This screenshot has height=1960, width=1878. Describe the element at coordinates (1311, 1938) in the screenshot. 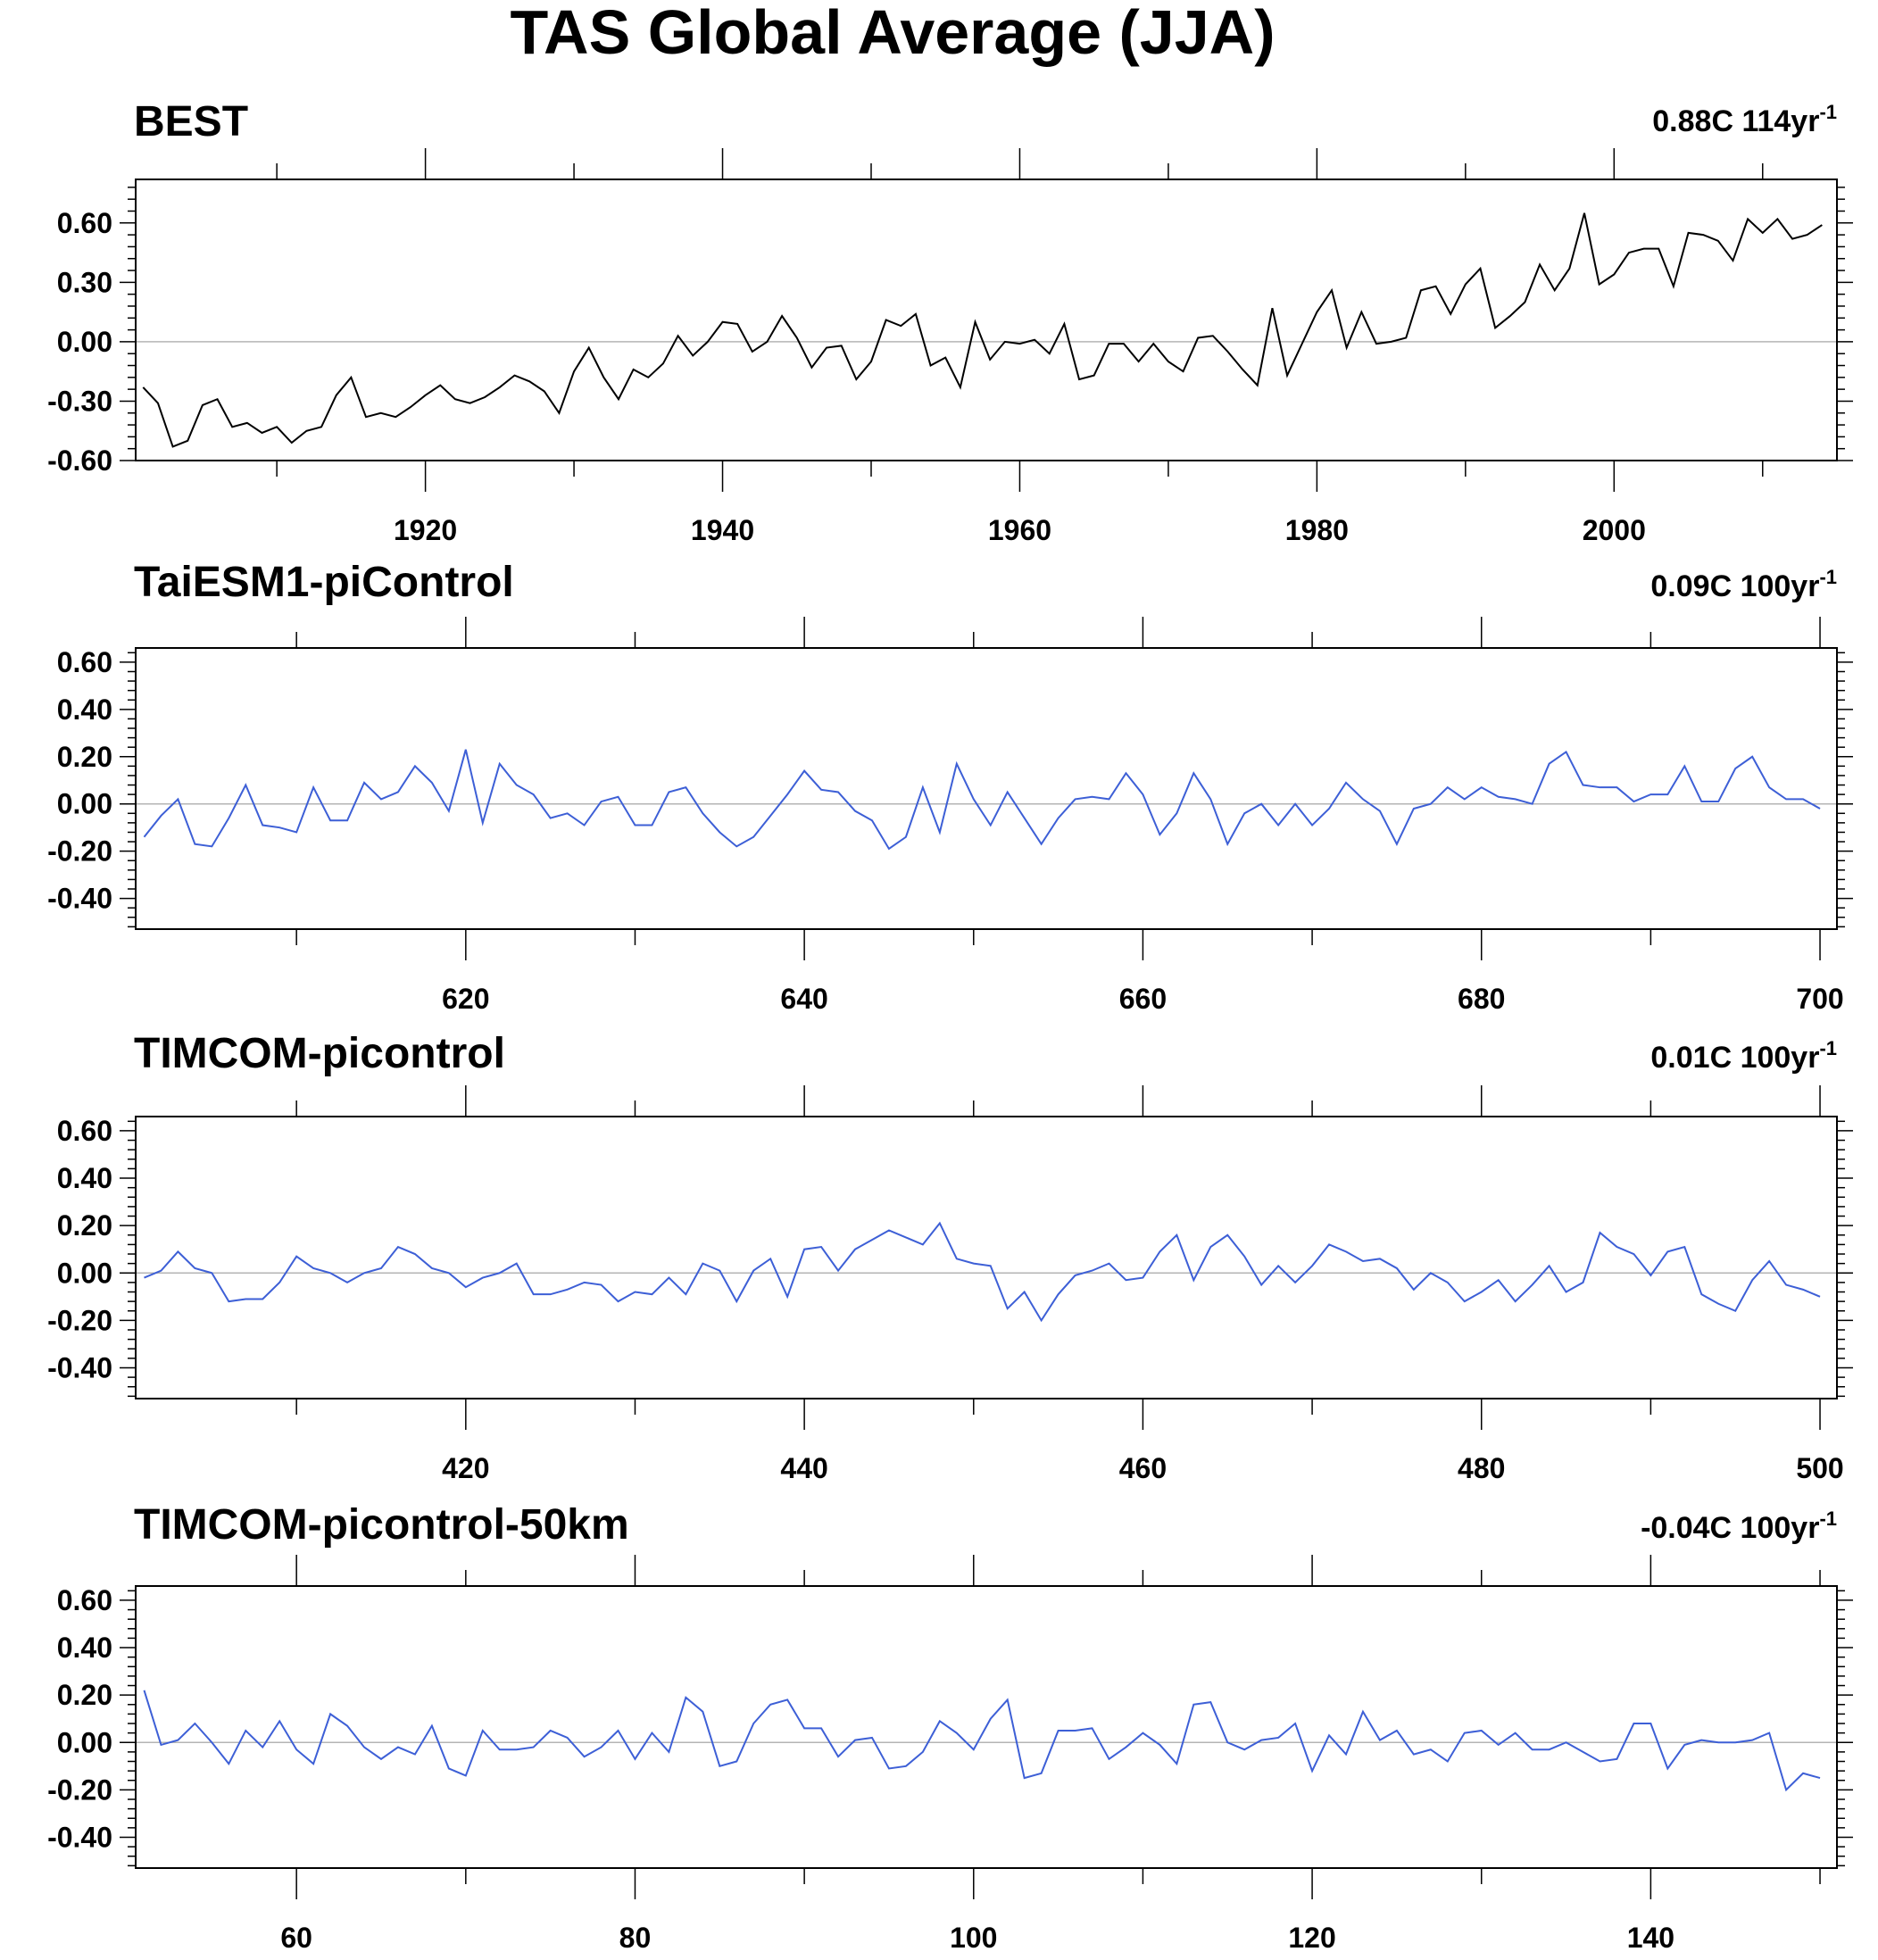

I see `x-tick-label: 120` at that location.